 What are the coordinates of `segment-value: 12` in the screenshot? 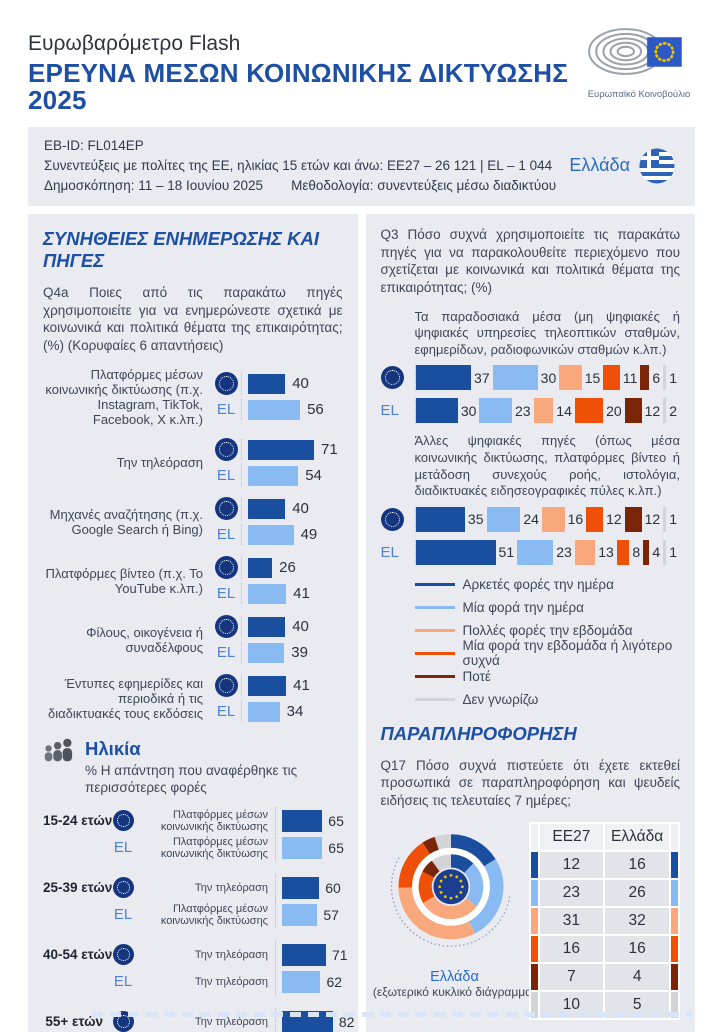 It's located at (652, 410).